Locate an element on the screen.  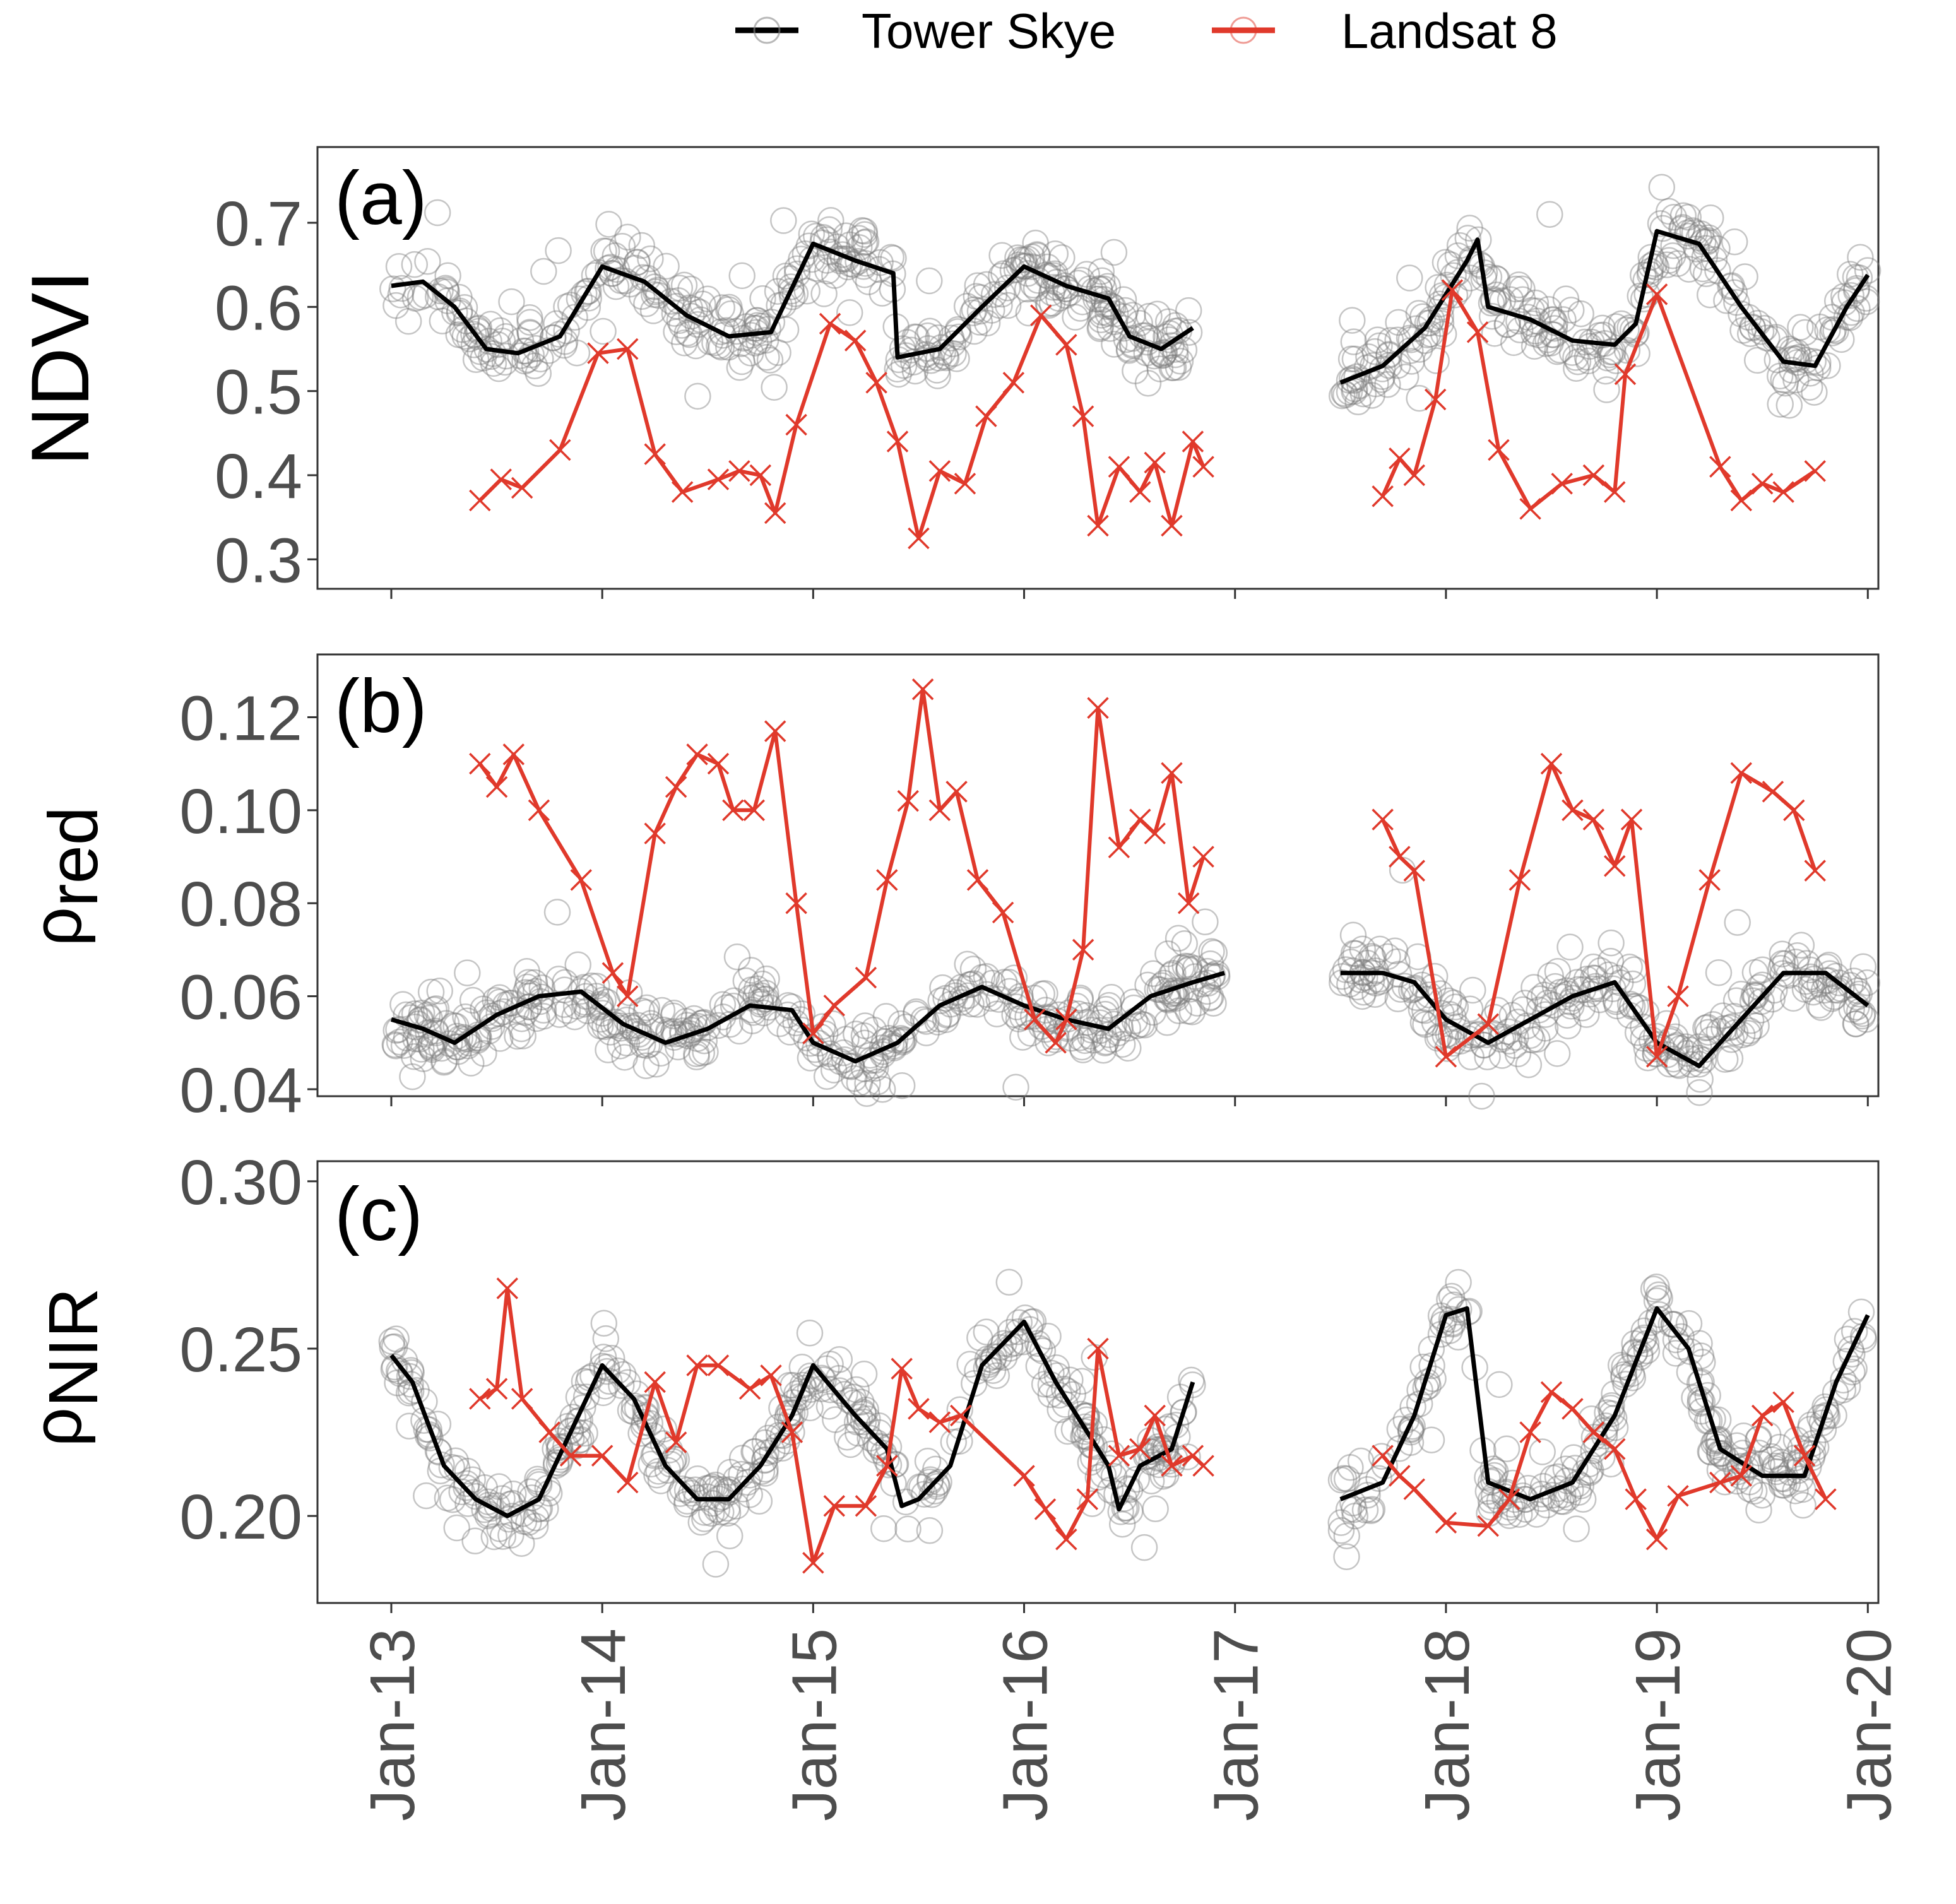
panel-a-landsat-lines is located at coordinates (1148, 414).